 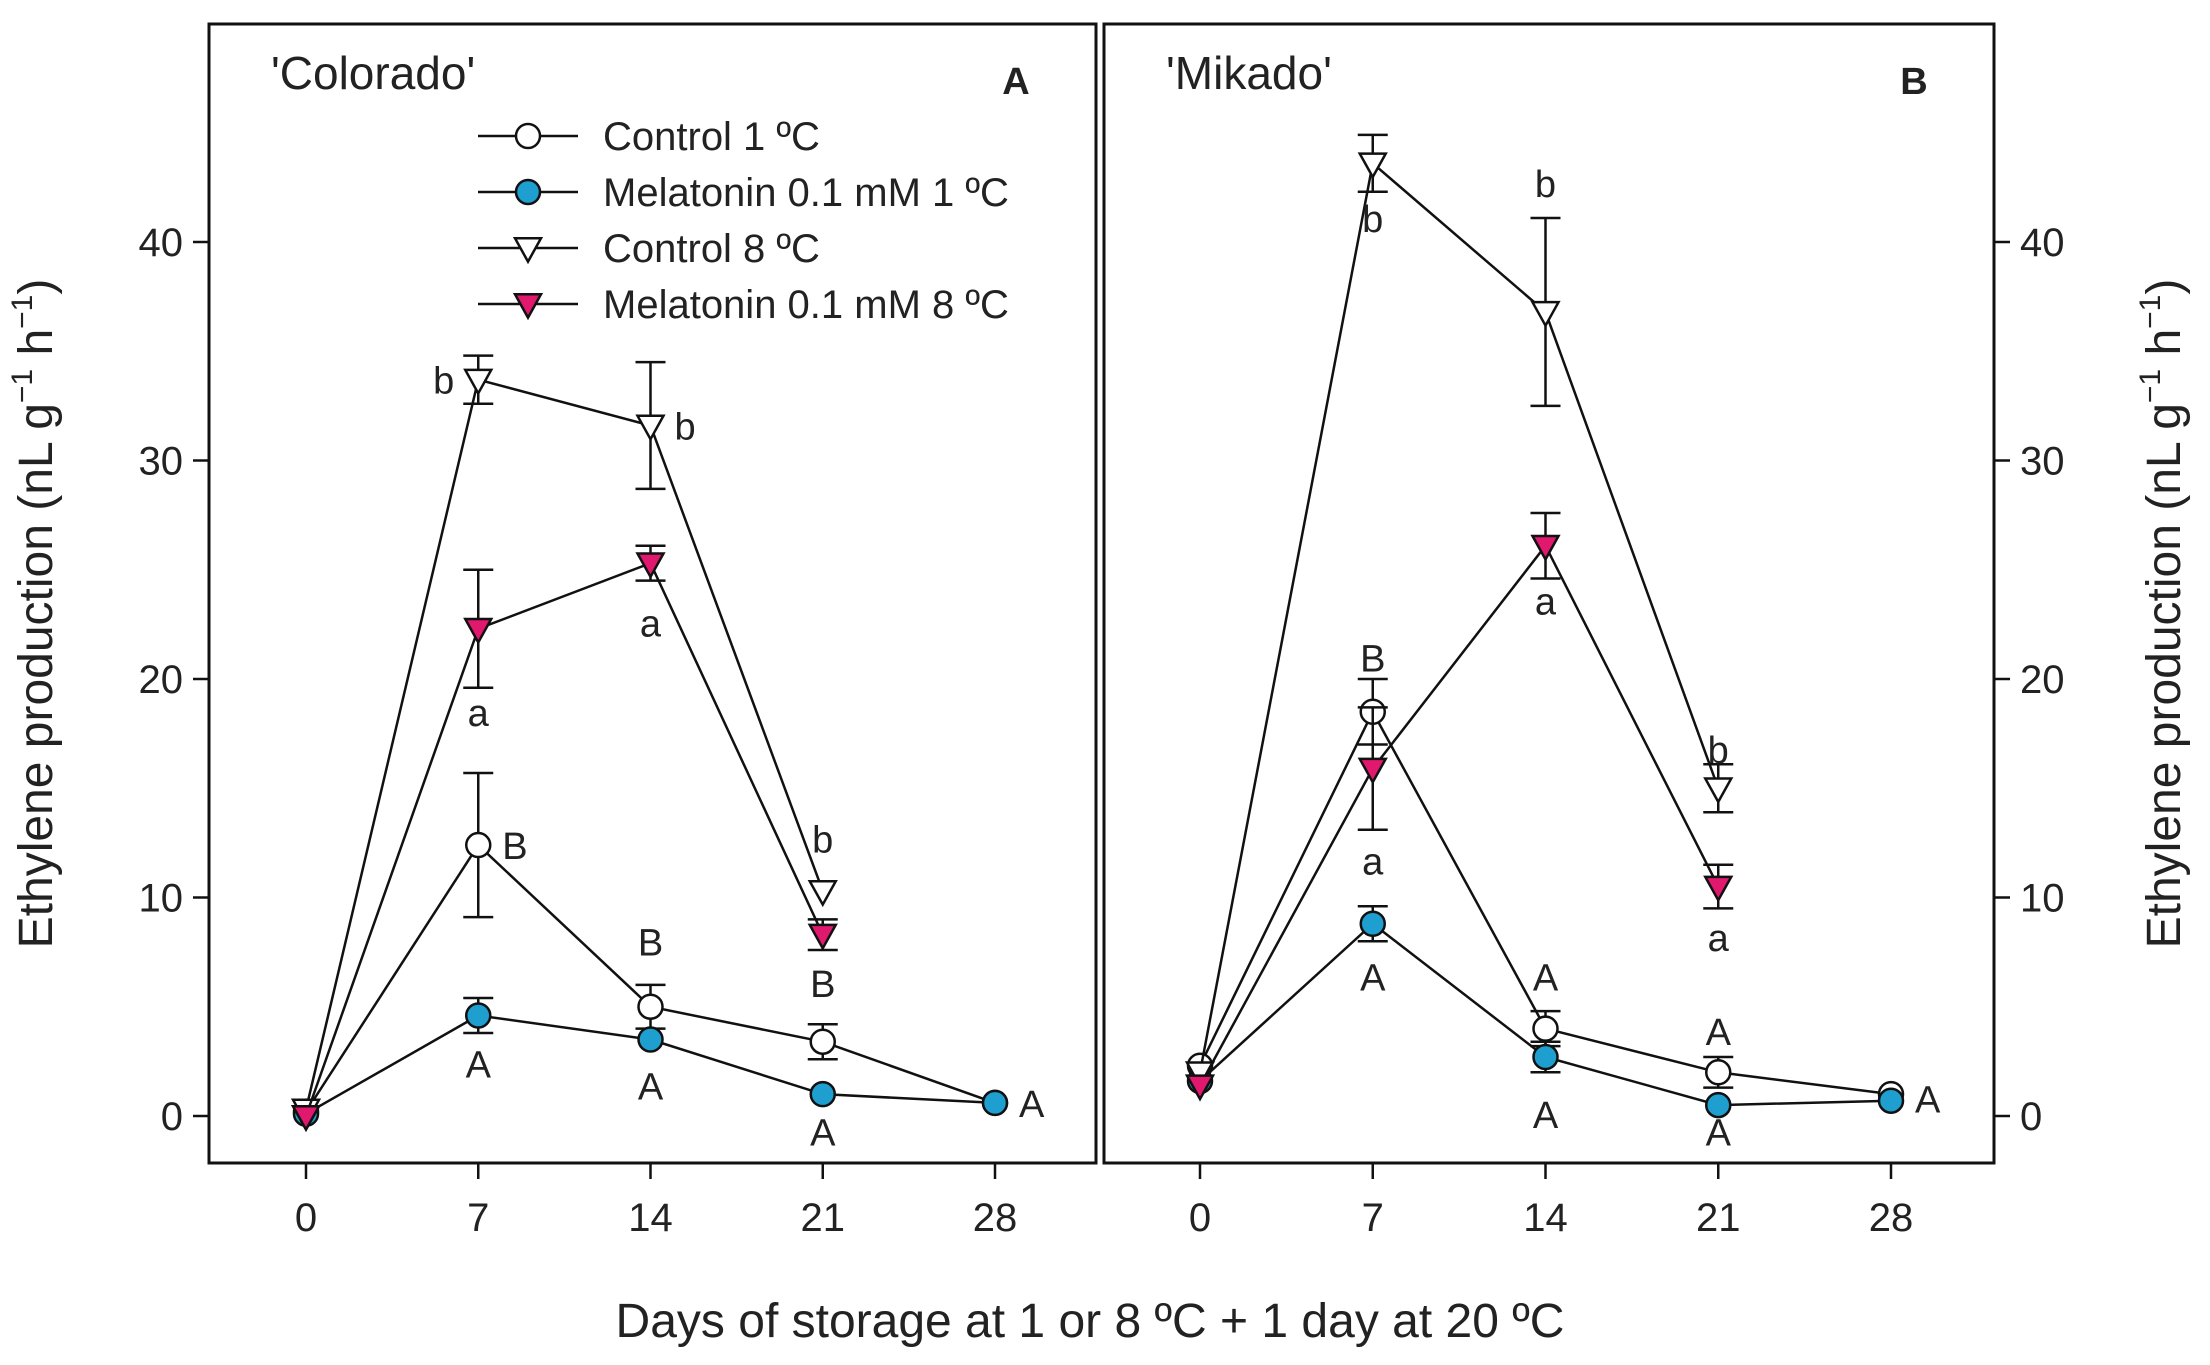 I want to click on x-tick-label: 21, so click(x=823, y=1218).